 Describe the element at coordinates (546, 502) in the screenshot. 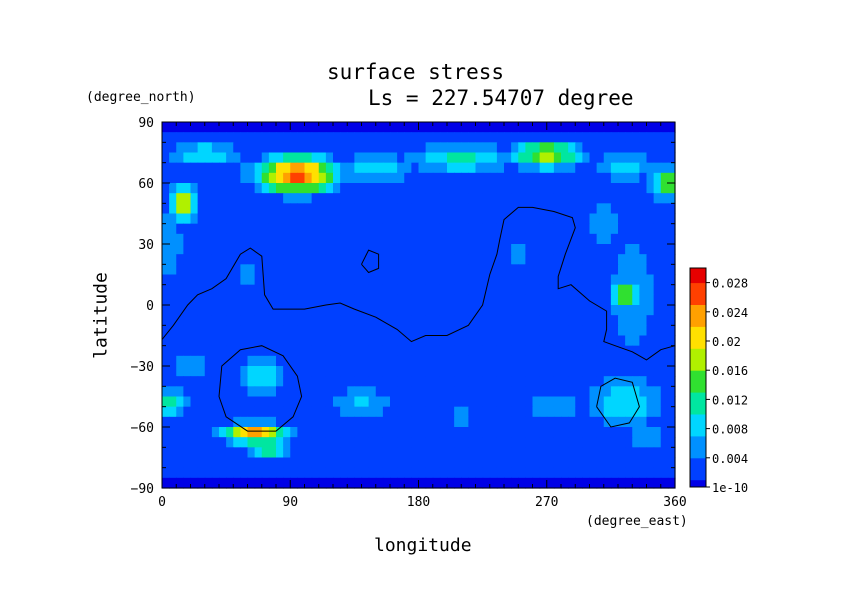

I see `x-tick-label: 270` at that location.